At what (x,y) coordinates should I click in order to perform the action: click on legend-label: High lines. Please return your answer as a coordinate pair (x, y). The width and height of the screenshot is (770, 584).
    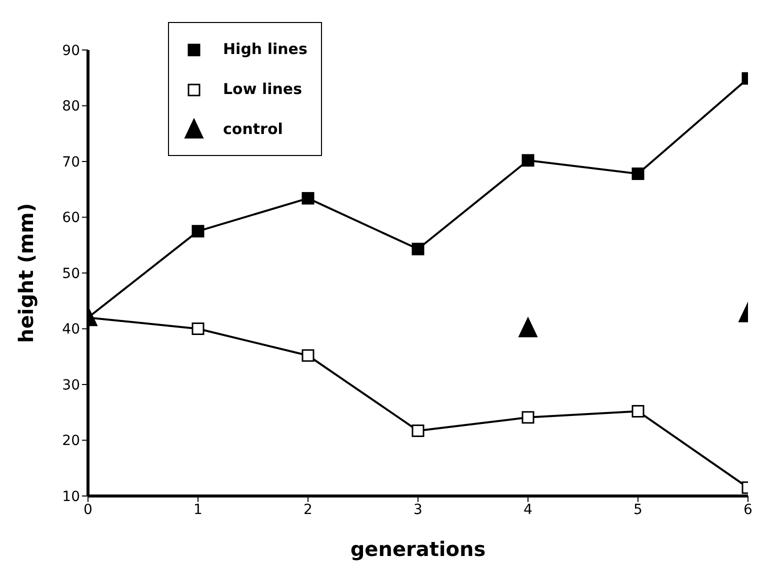
    Looking at the image, I should click on (265, 49).